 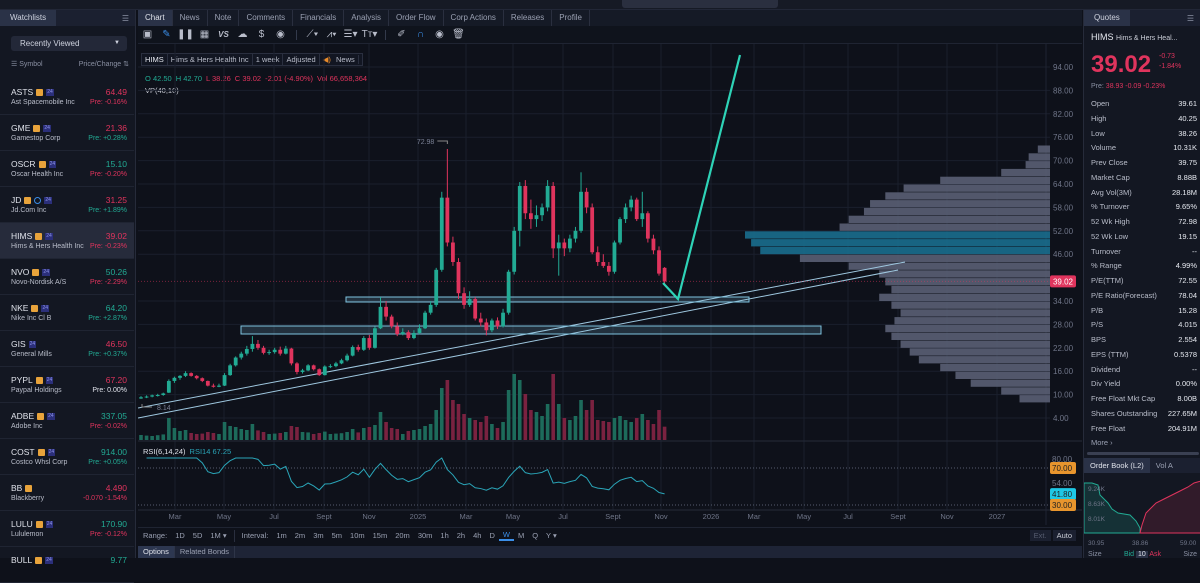 What do you see at coordinates (458, 34) in the screenshot?
I see `trash-icon: 🗑` at bounding box center [458, 34].